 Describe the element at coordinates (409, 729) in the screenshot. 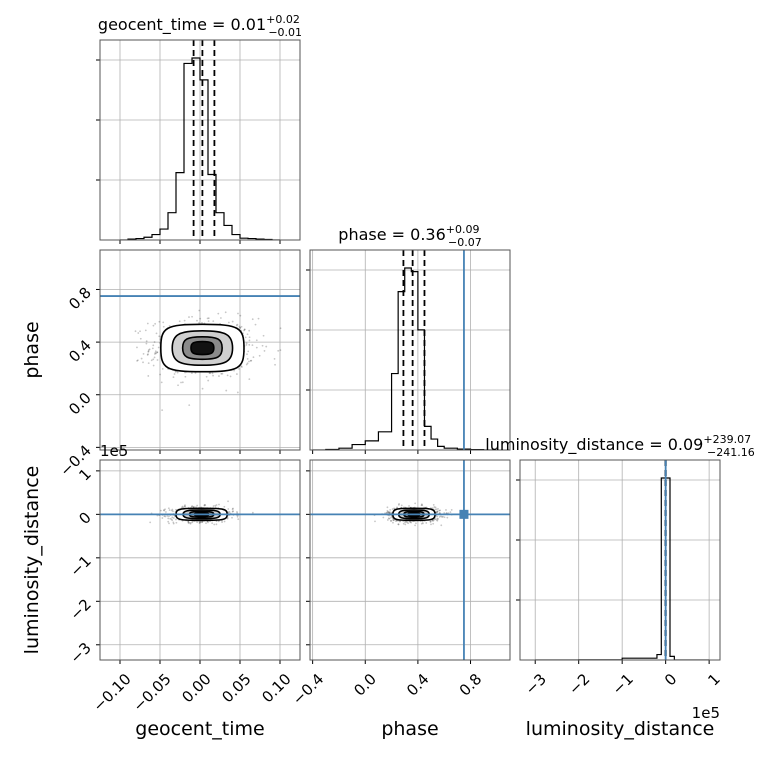

I see `axis-label-x-phase: phase` at that location.